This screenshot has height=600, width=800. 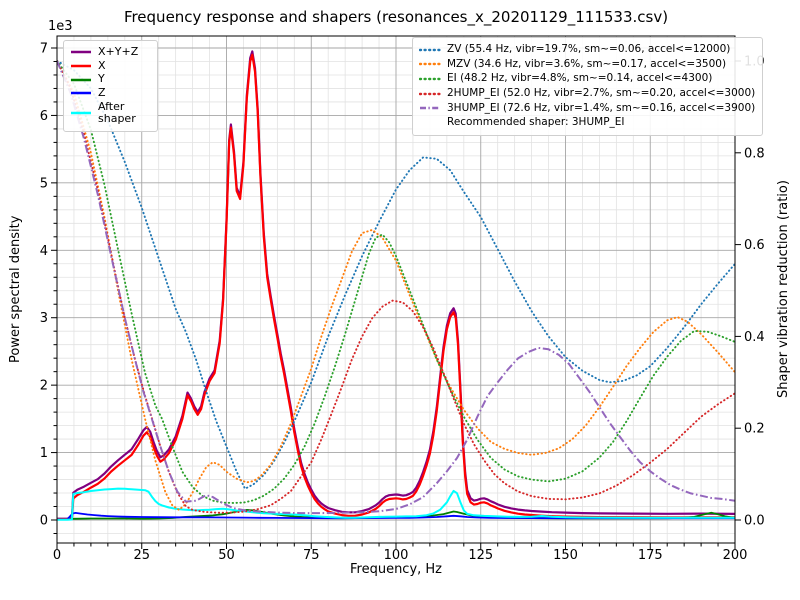 I want to click on x-tick-label: 75, so click(x=311, y=555).